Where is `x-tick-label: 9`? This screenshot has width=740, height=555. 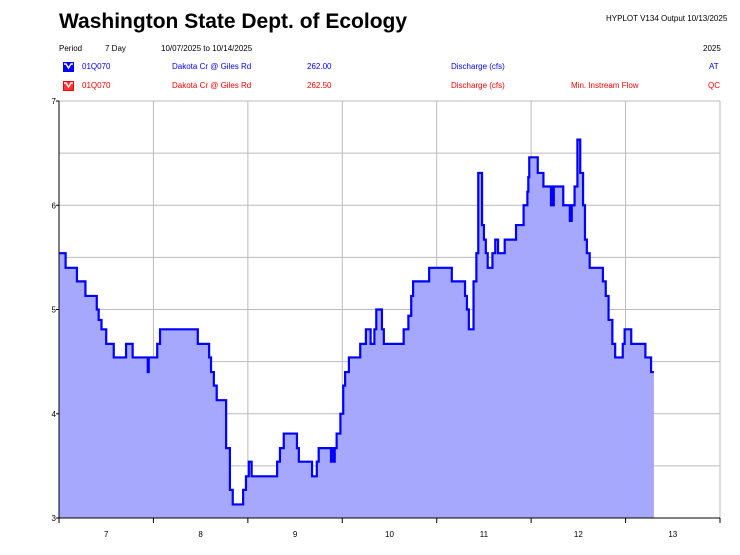 x-tick-label: 9 is located at coordinates (295, 534).